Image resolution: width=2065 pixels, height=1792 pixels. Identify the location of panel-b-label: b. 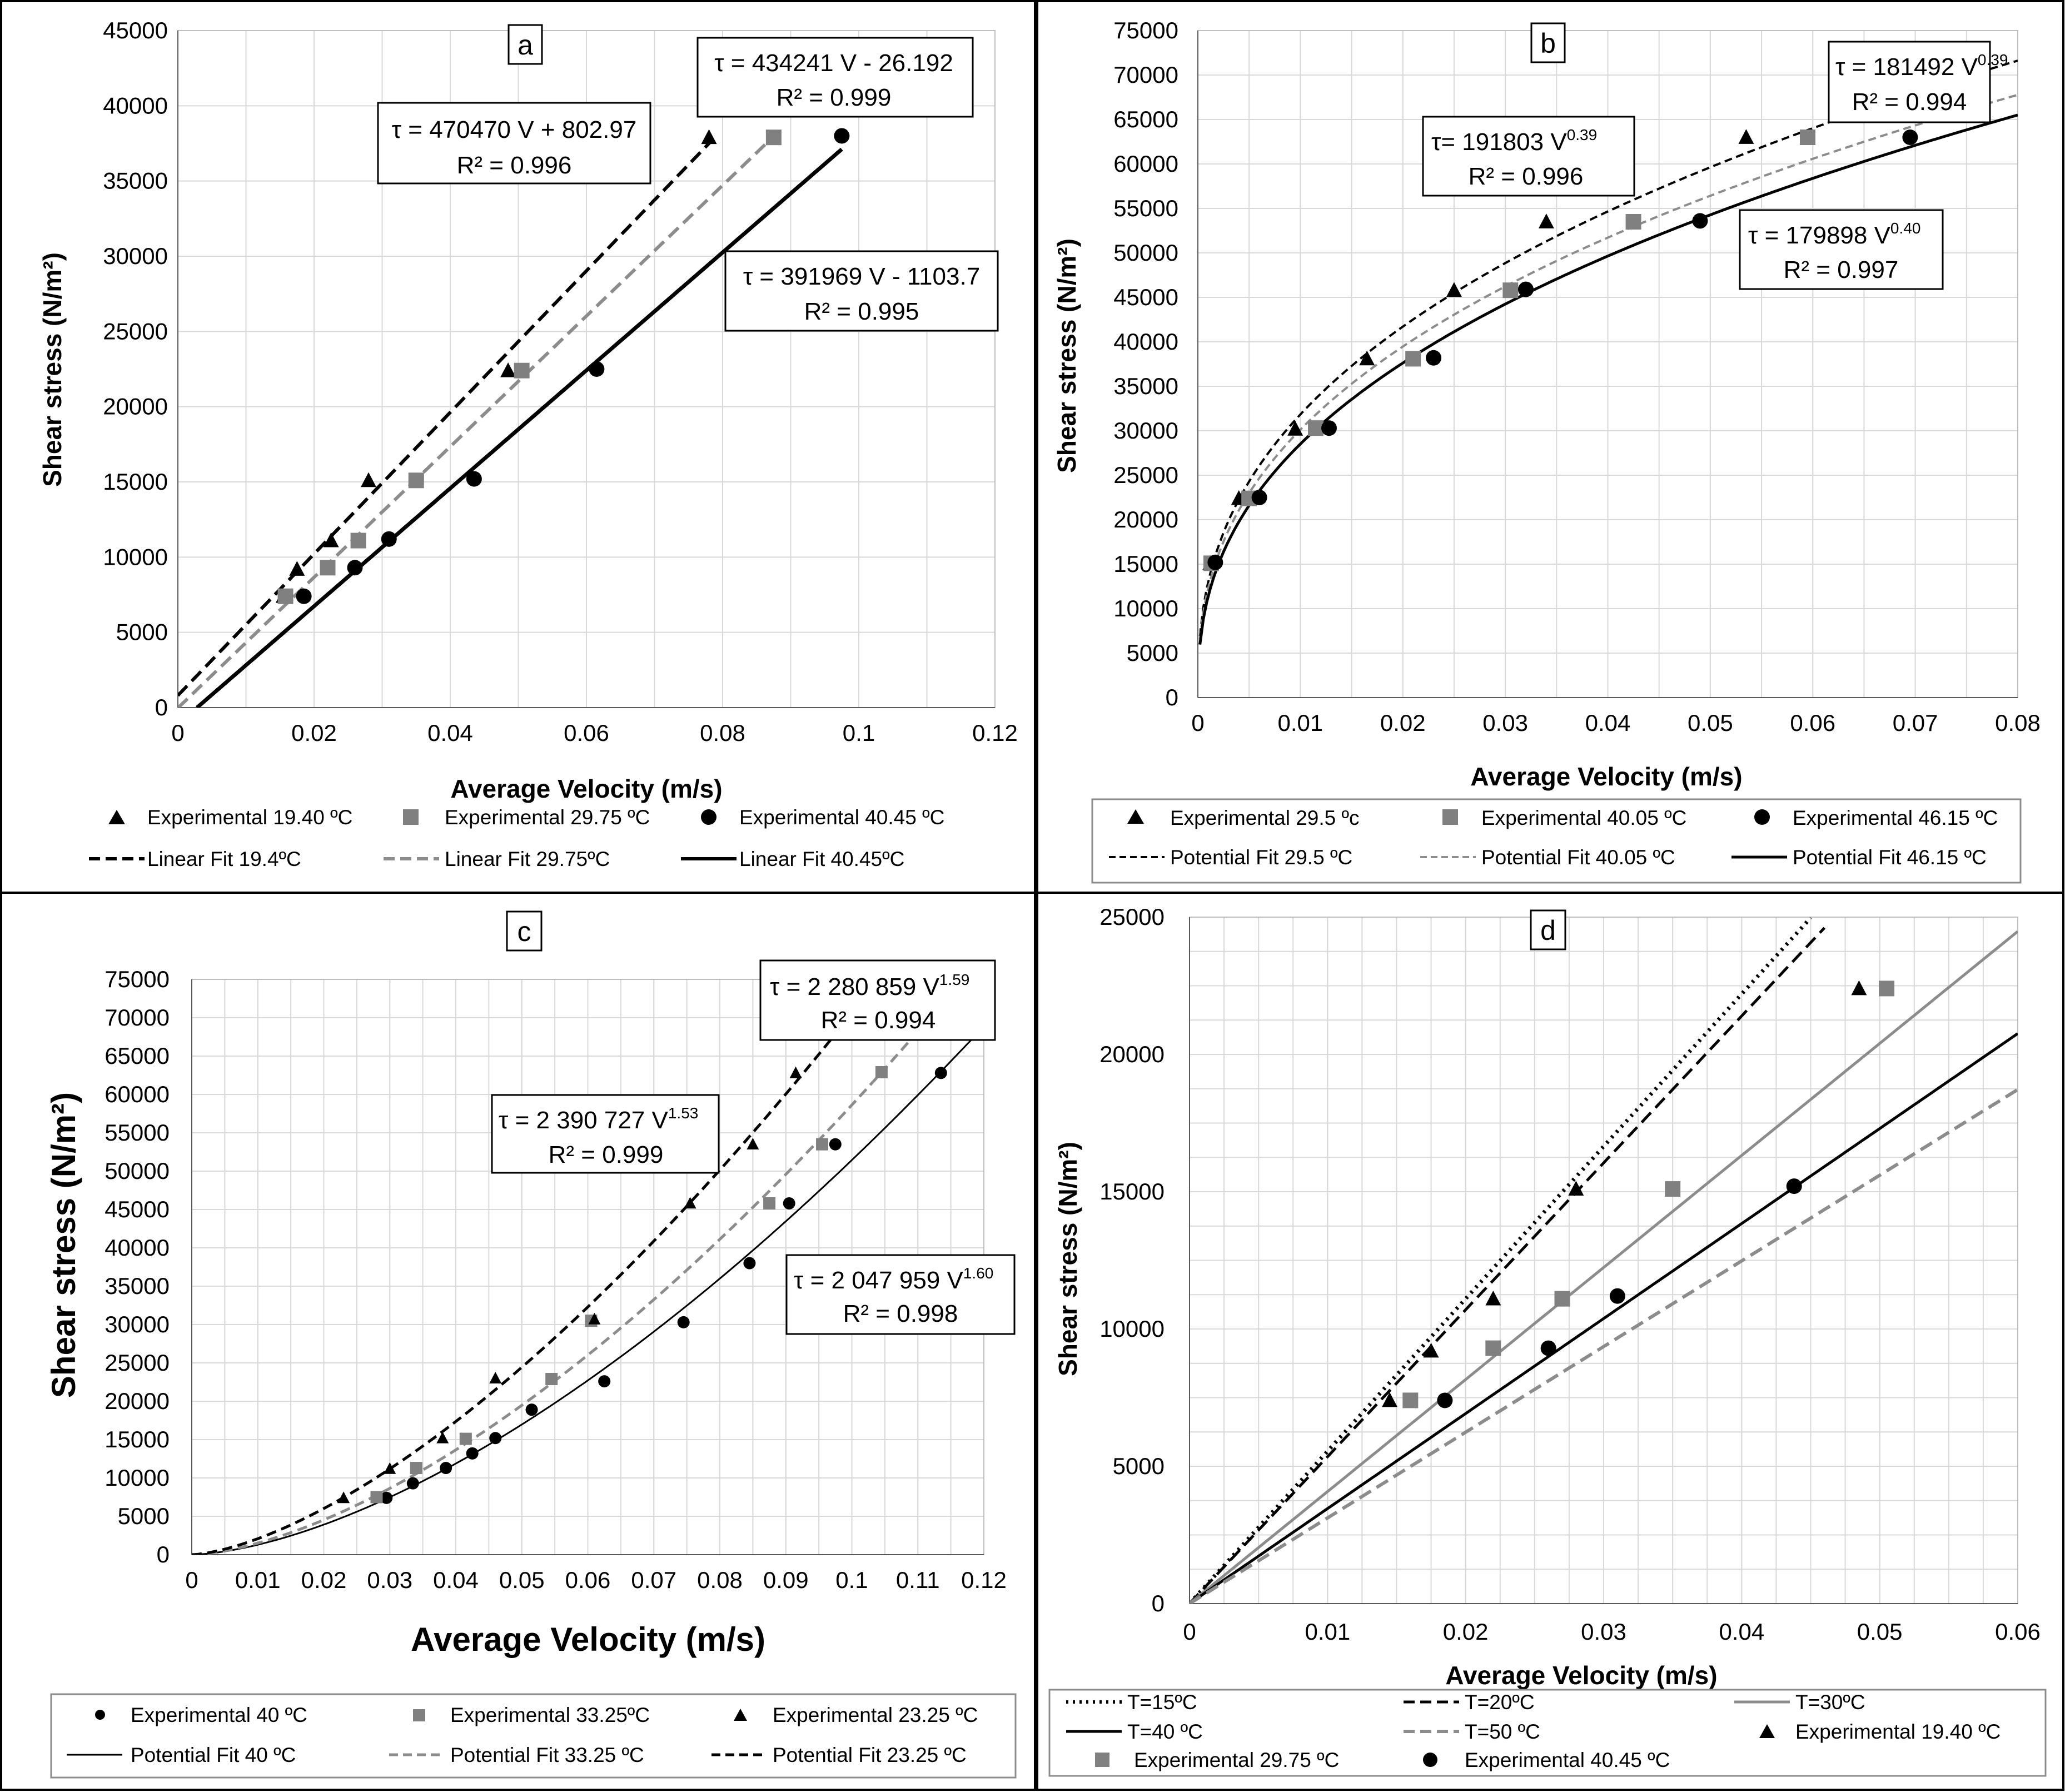
(1548, 43).